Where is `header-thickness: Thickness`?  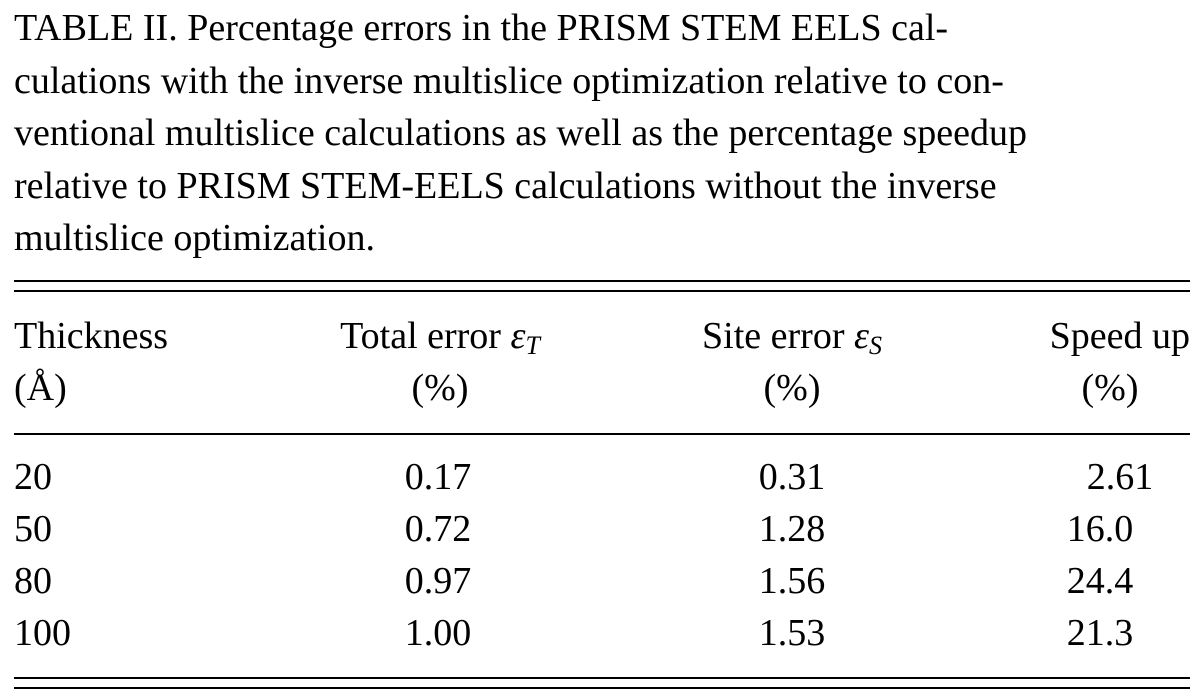
header-thickness: Thickness is located at coordinates (91, 336).